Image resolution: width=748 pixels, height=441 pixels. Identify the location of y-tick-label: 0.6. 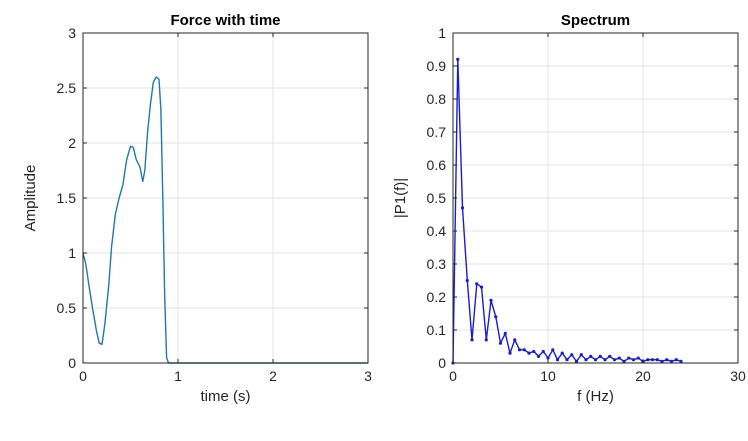
(437, 165).